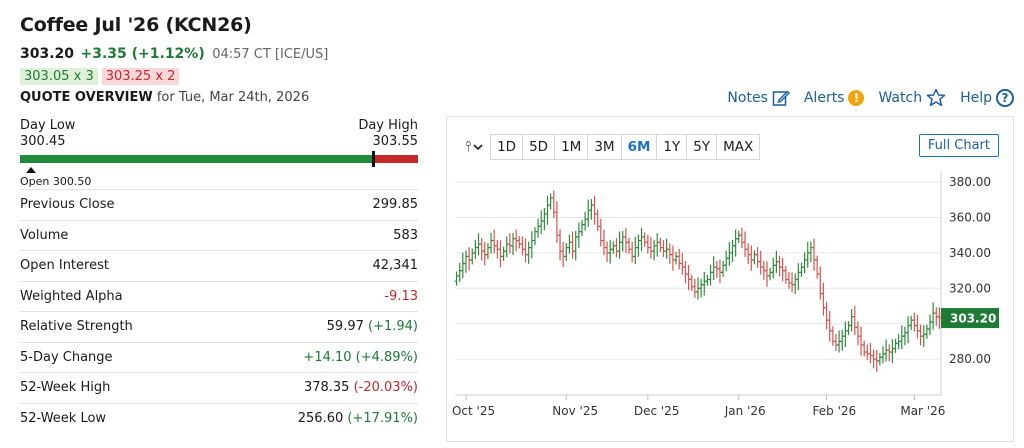 Image resolution: width=1024 pixels, height=448 pixels. I want to click on stat-row: Open Interest 42,341, so click(219, 265).